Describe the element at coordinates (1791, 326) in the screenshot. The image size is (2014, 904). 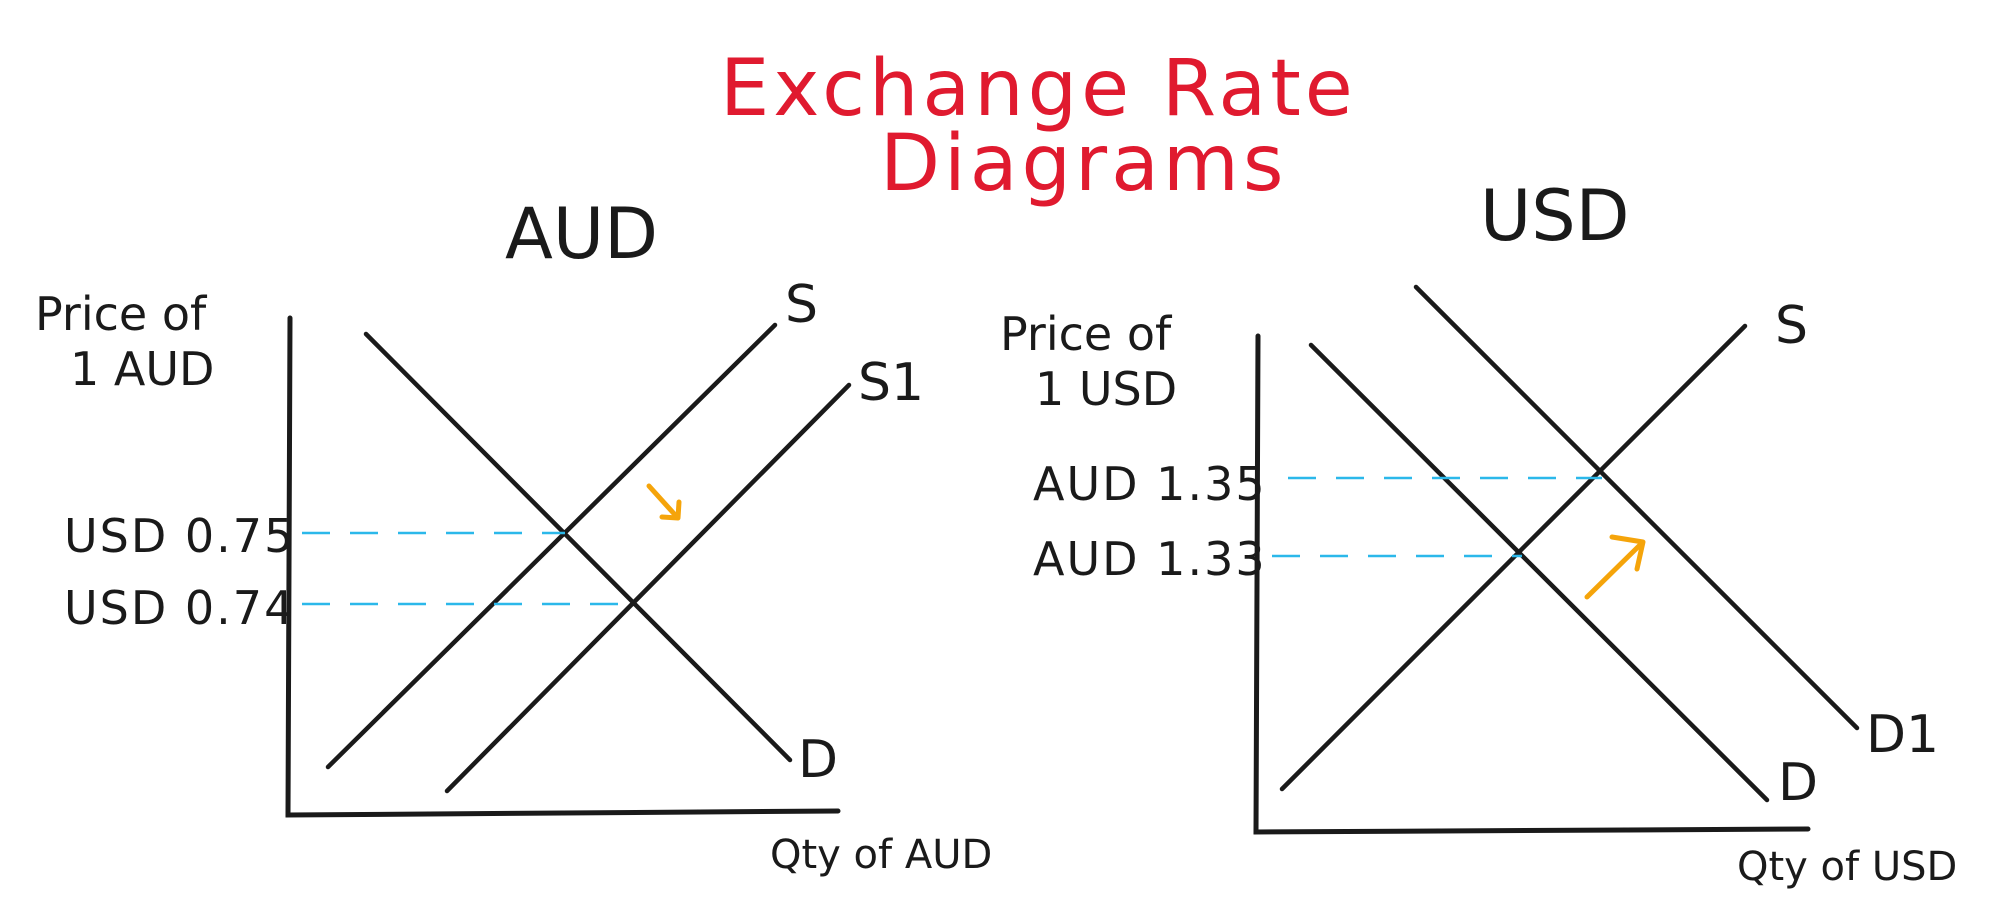
I see `usd-label-s: S` at that location.